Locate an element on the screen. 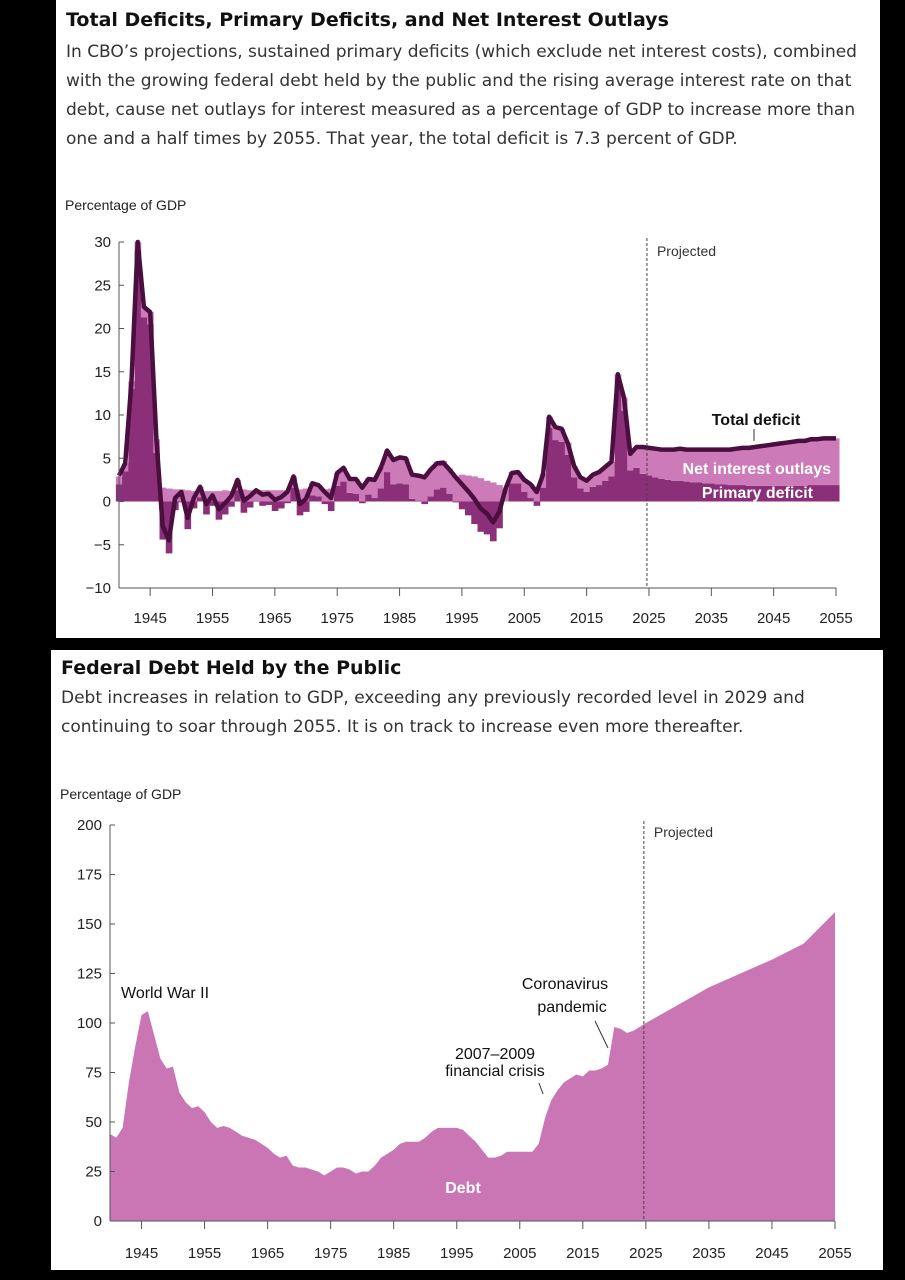  net-interest-bar-1944 is located at coordinates (144, 312).